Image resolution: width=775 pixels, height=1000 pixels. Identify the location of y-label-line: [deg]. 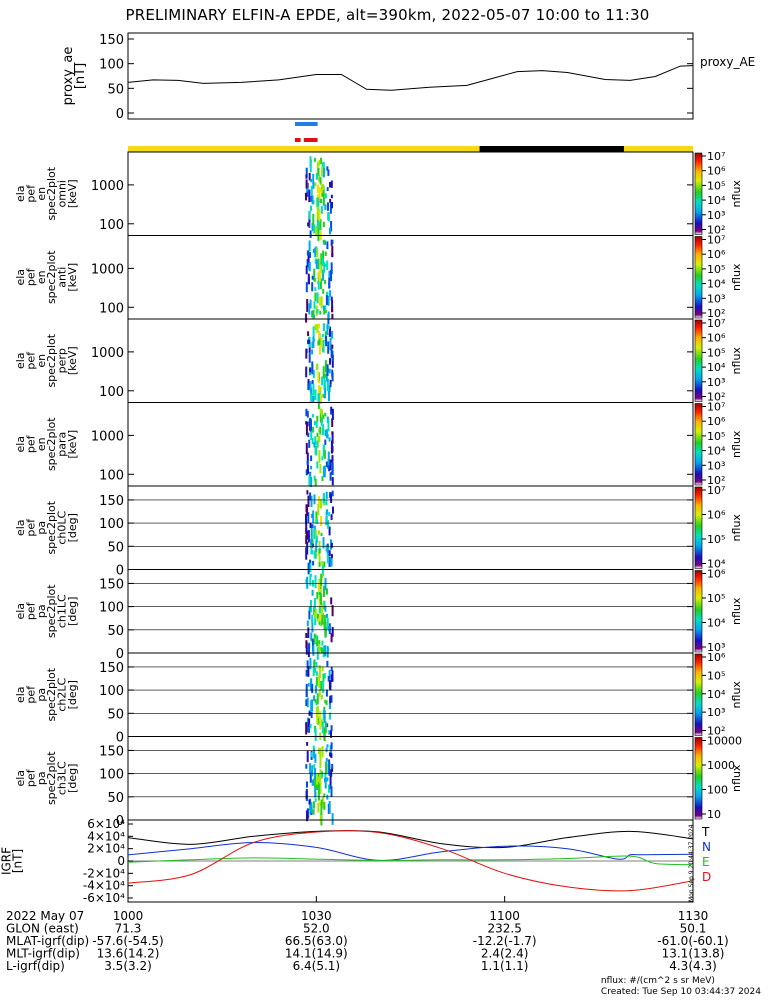
(72, 611).